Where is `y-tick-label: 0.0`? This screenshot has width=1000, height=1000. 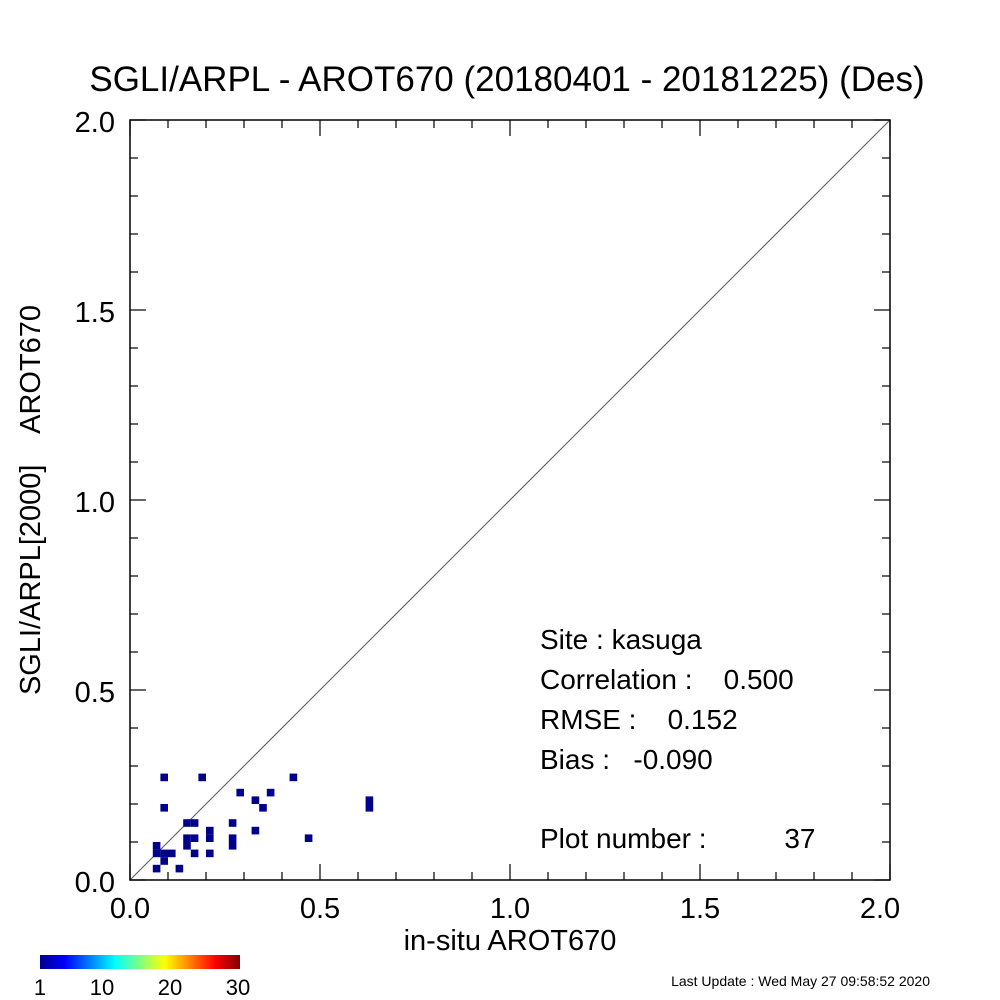 y-tick-label: 0.0 is located at coordinates (95, 883).